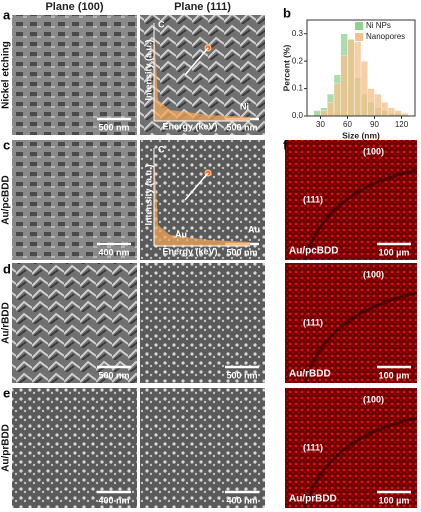  What do you see at coordinates (347, 124) in the screenshot?
I see `x-tick-label: 60` at bounding box center [347, 124].